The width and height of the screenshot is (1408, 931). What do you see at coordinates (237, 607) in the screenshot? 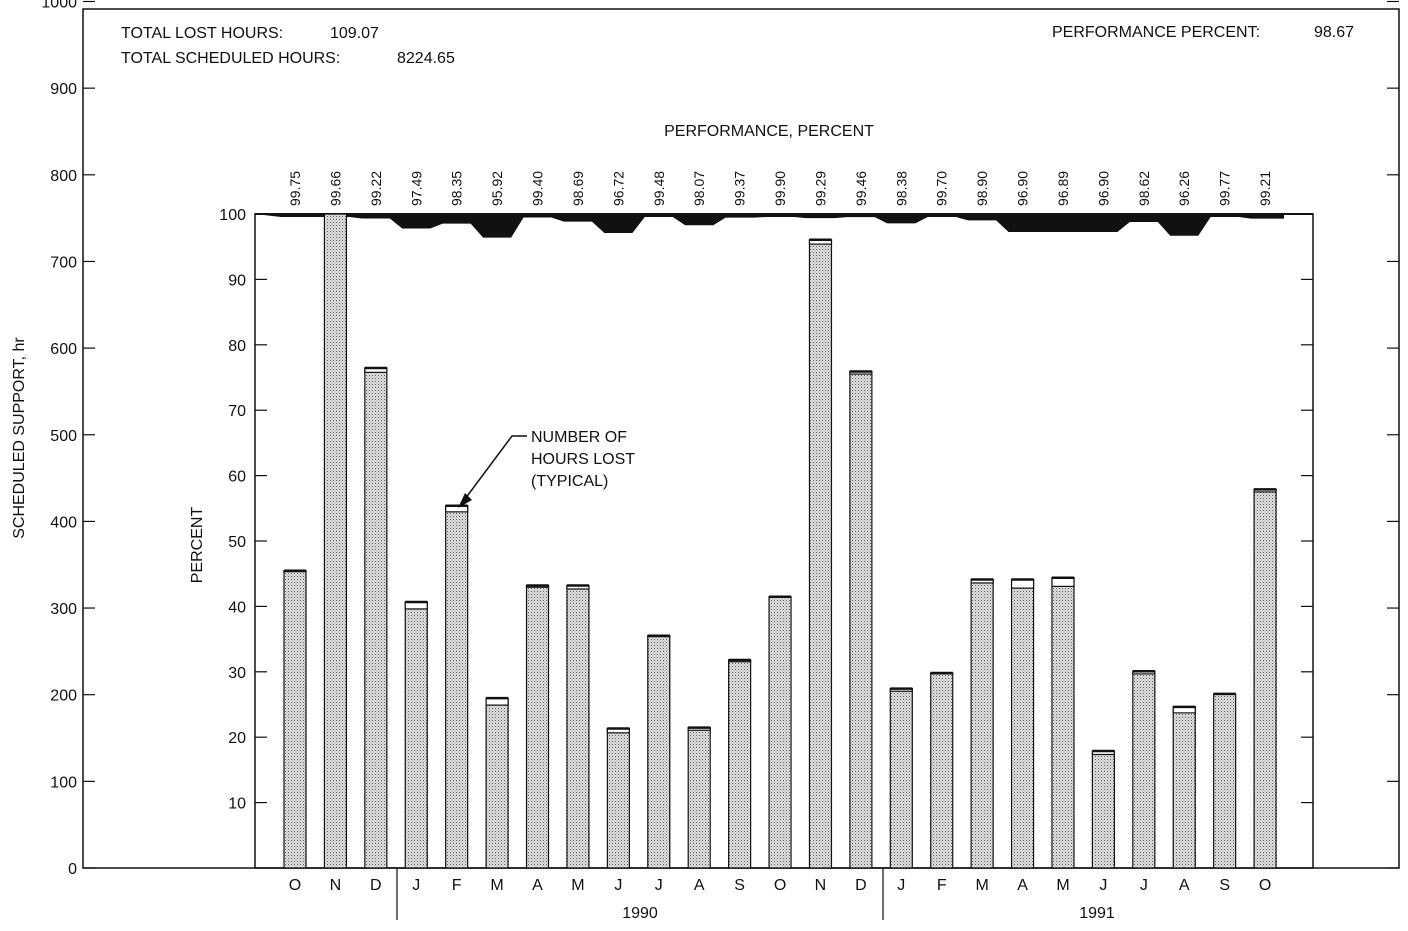
I see `percent-tick-label: 40` at bounding box center [237, 607].